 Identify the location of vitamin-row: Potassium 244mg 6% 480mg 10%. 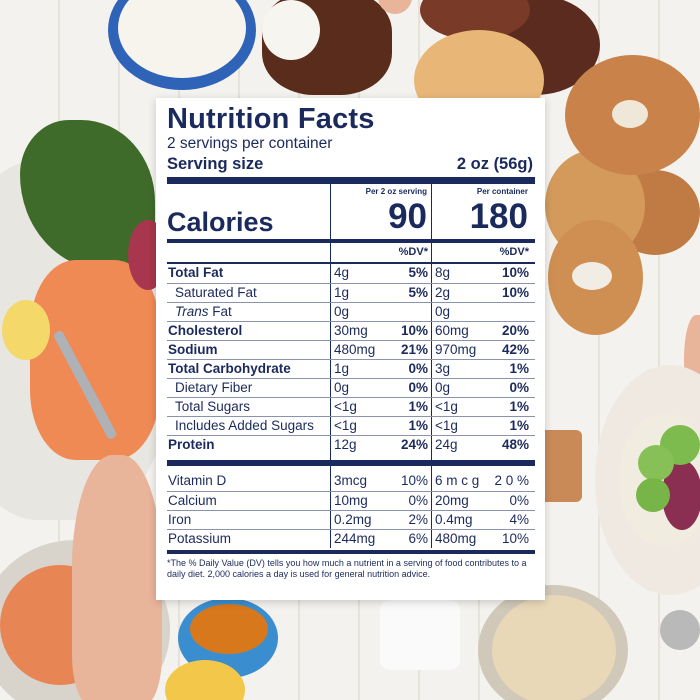
(351, 538).